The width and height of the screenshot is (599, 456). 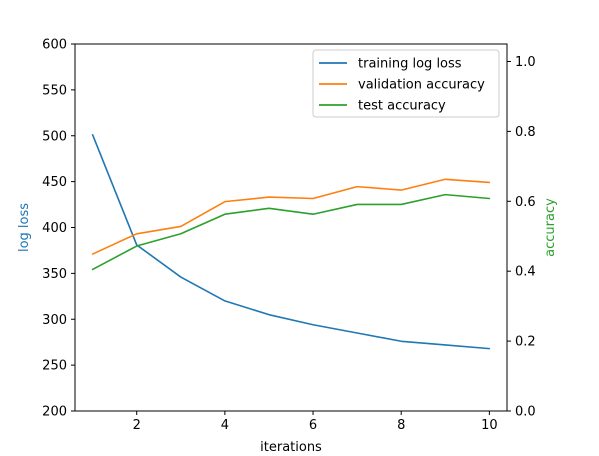 What do you see at coordinates (525, 62) in the screenshot?
I see `y-right-tick-label: 1.0` at bounding box center [525, 62].